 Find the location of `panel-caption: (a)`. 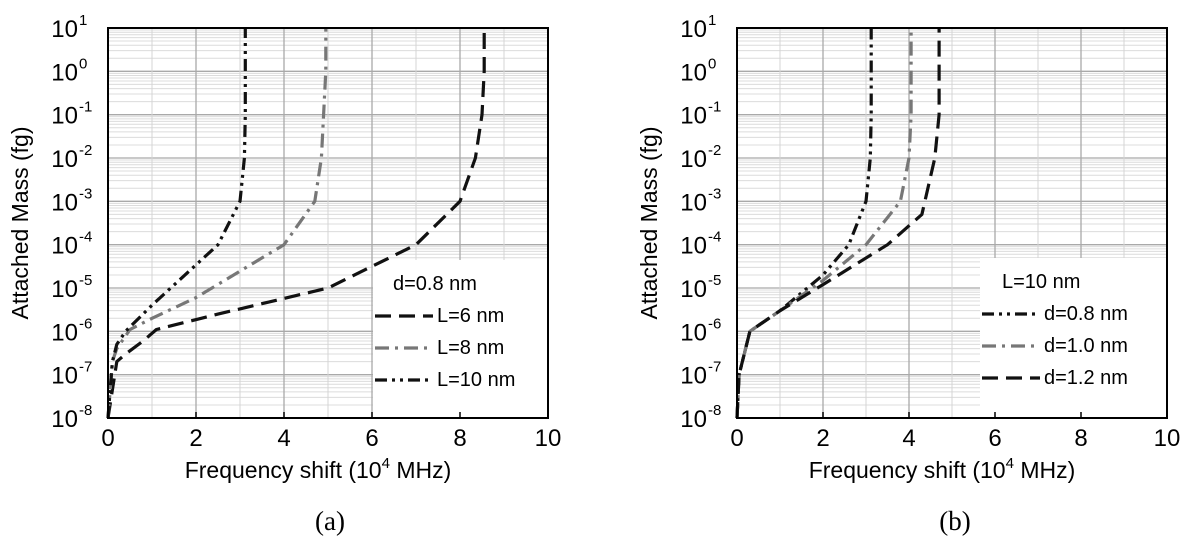

panel-caption: (a) is located at coordinates (330, 521).